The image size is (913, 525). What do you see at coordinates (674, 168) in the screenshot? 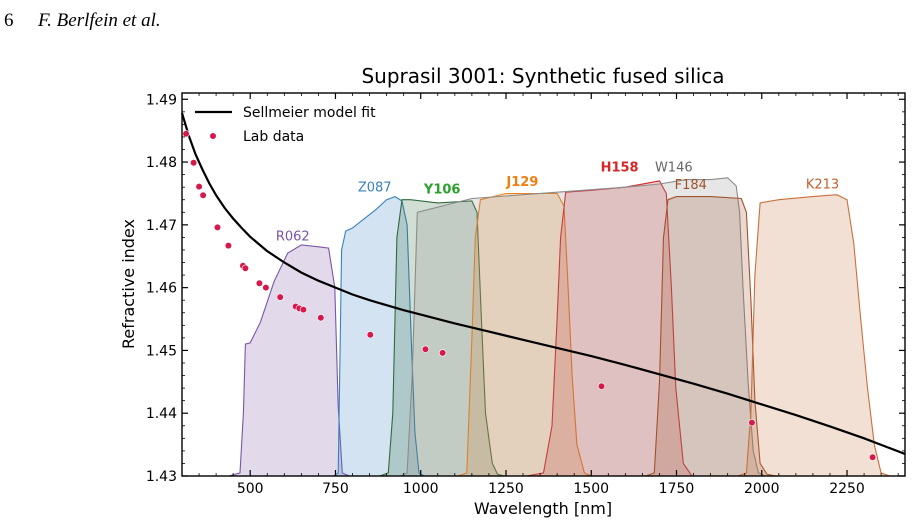
I see `filter-label-w146: W146` at bounding box center [674, 168].